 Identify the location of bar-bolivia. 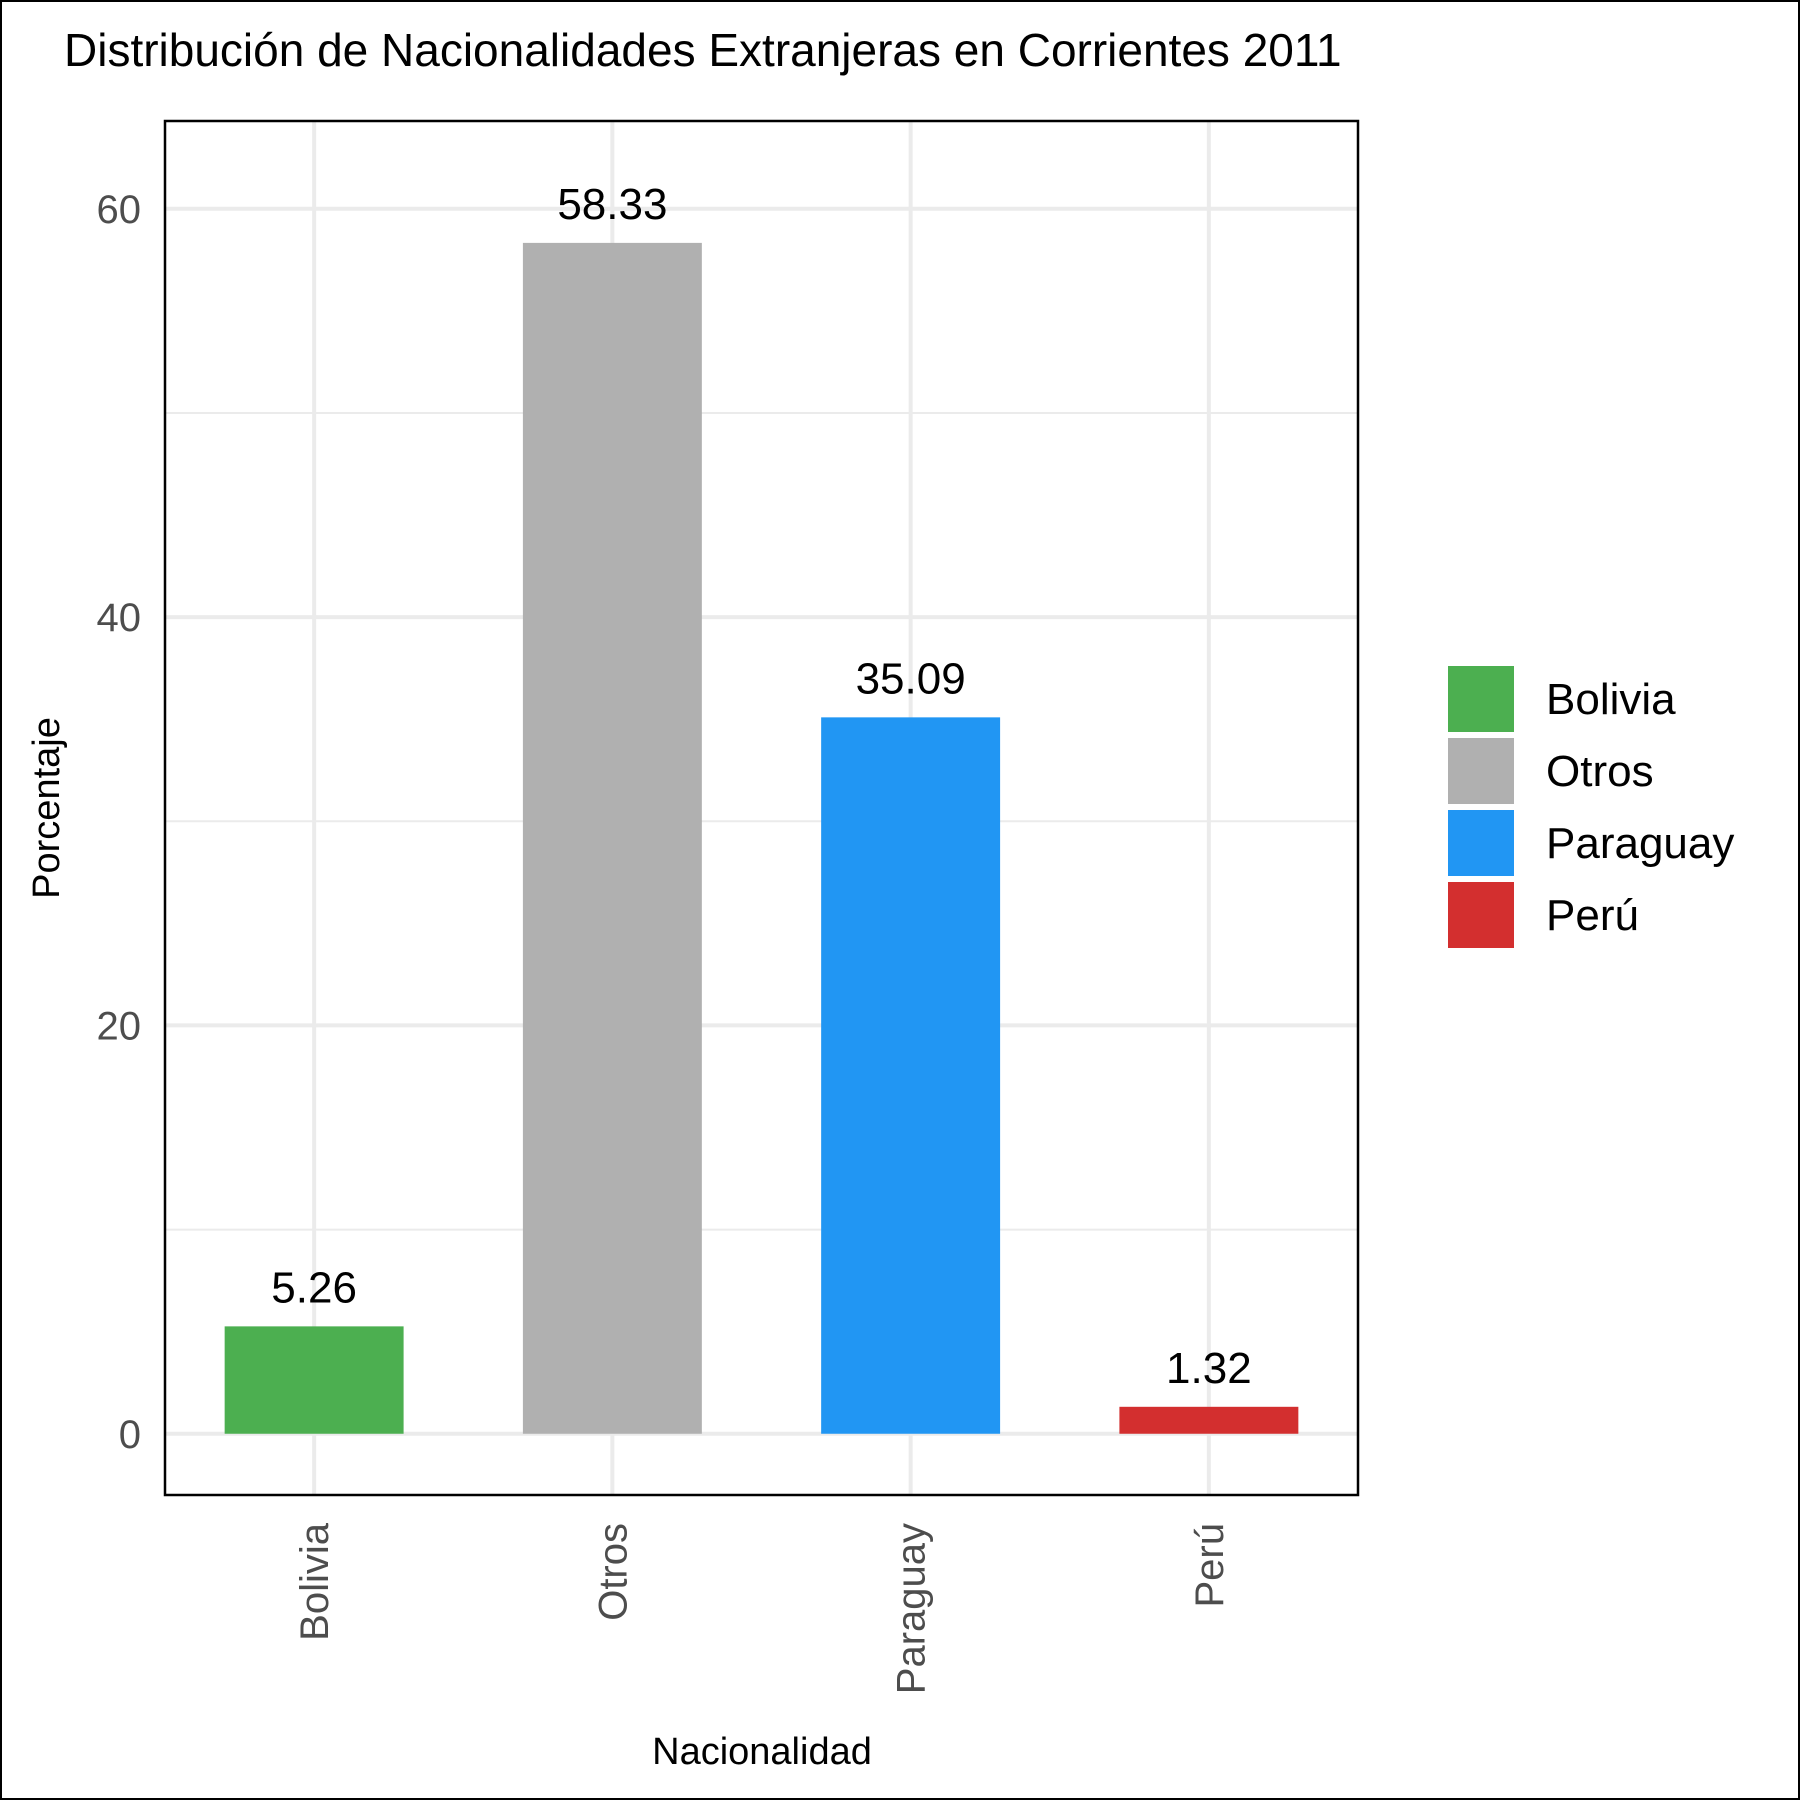
(314, 1380).